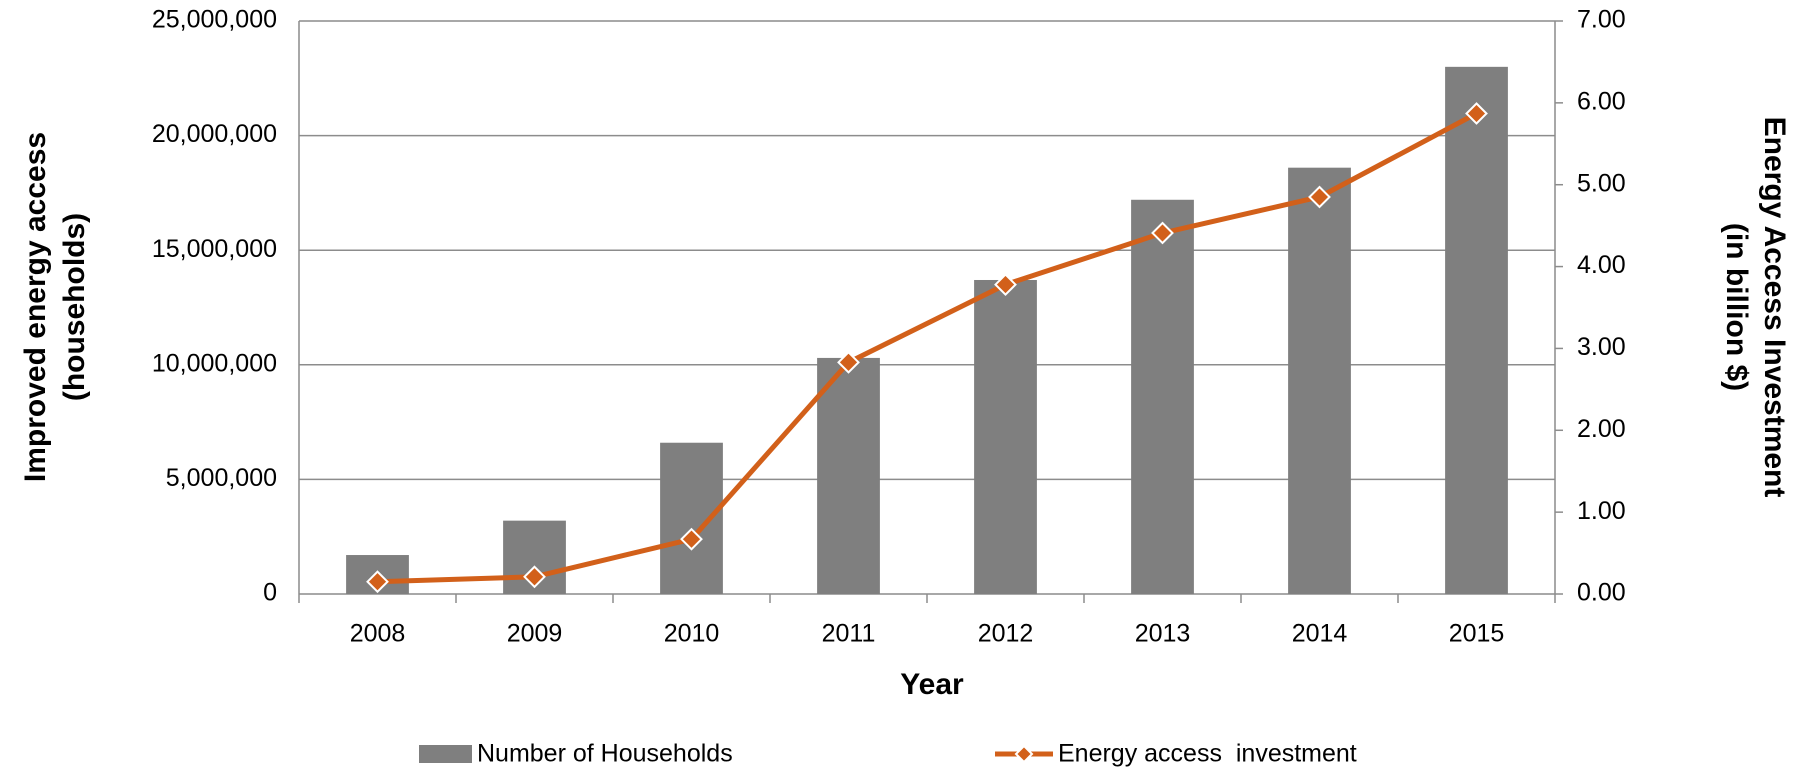 This screenshot has height=770, width=1814. What do you see at coordinates (849, 634) in the screenshot?
I see `x-tick-label: 2011` at bounding box center [849, 634].